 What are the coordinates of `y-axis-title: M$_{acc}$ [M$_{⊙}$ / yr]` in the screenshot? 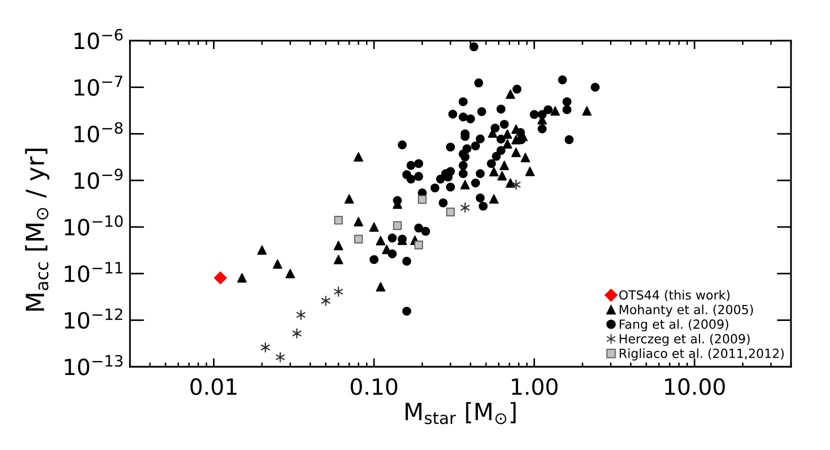 It's located at (37, 229).